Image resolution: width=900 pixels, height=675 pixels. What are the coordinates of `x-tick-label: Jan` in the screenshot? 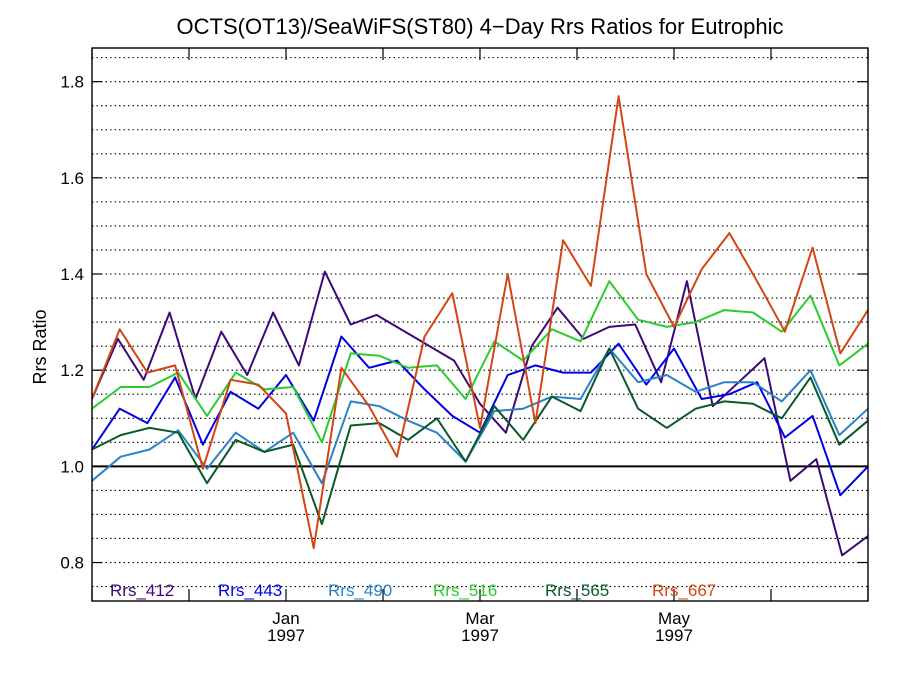 It's located at (285, 618).